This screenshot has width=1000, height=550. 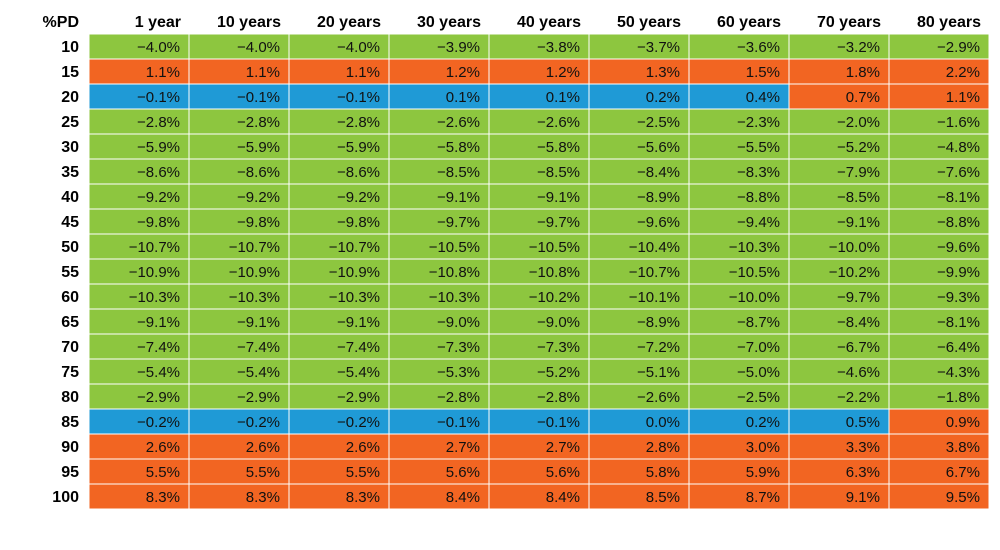 I want to click on cell-value: −10.8%, so click(x=454, y=272).